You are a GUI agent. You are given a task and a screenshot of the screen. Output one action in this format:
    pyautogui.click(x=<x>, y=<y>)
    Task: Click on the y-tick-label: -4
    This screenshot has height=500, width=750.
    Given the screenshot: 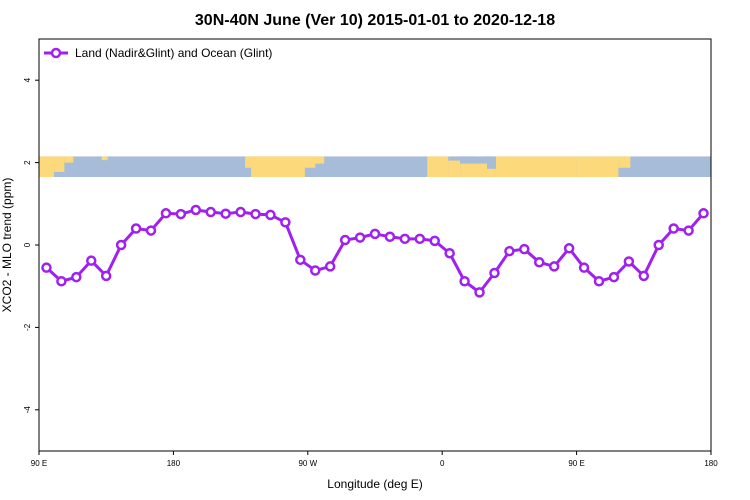 What is the action you would take?
    pyautogui.click(x=27, y=410)
    